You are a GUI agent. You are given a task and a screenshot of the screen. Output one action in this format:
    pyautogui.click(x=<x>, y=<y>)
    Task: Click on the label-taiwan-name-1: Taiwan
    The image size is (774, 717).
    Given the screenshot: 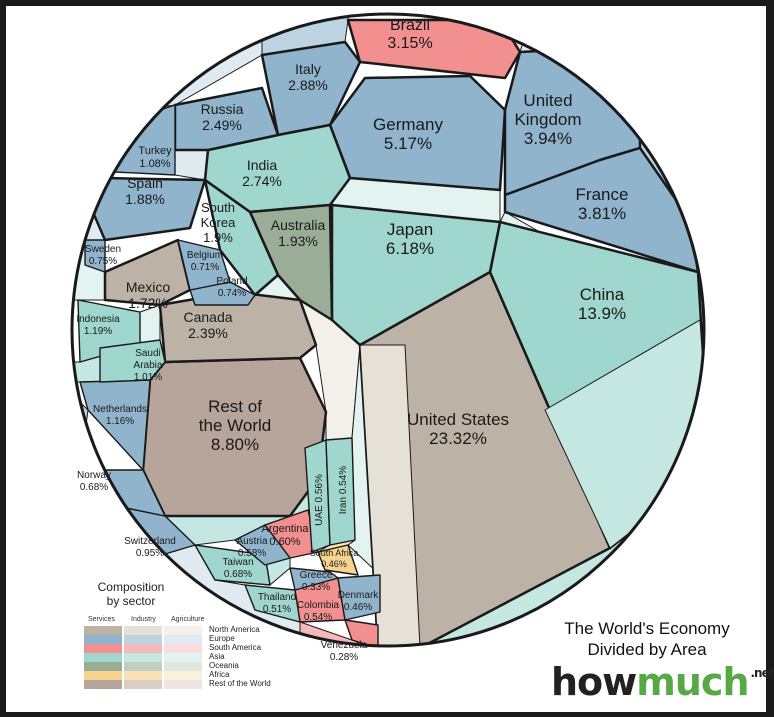 What is the action you would take?
    pyautogui.click(x=237, y=562)
    